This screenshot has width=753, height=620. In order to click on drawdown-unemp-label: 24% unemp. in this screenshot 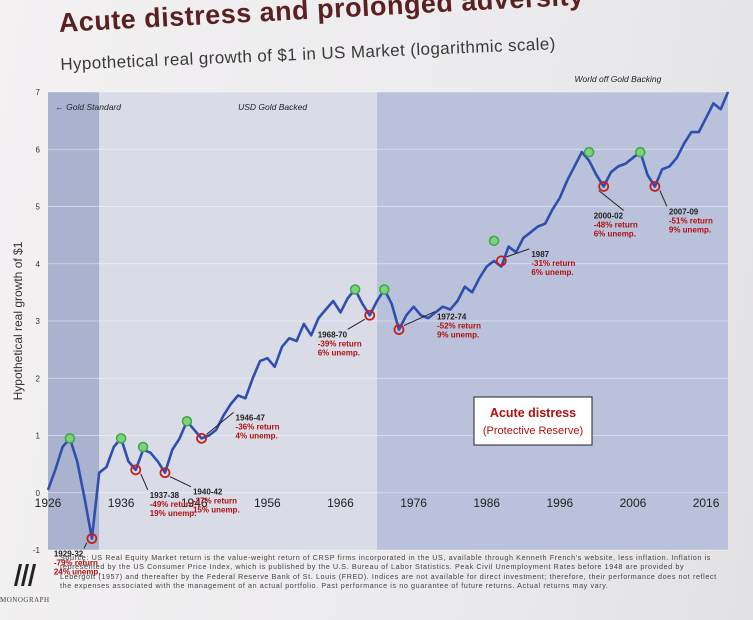, I will do `click(77, 572)`.